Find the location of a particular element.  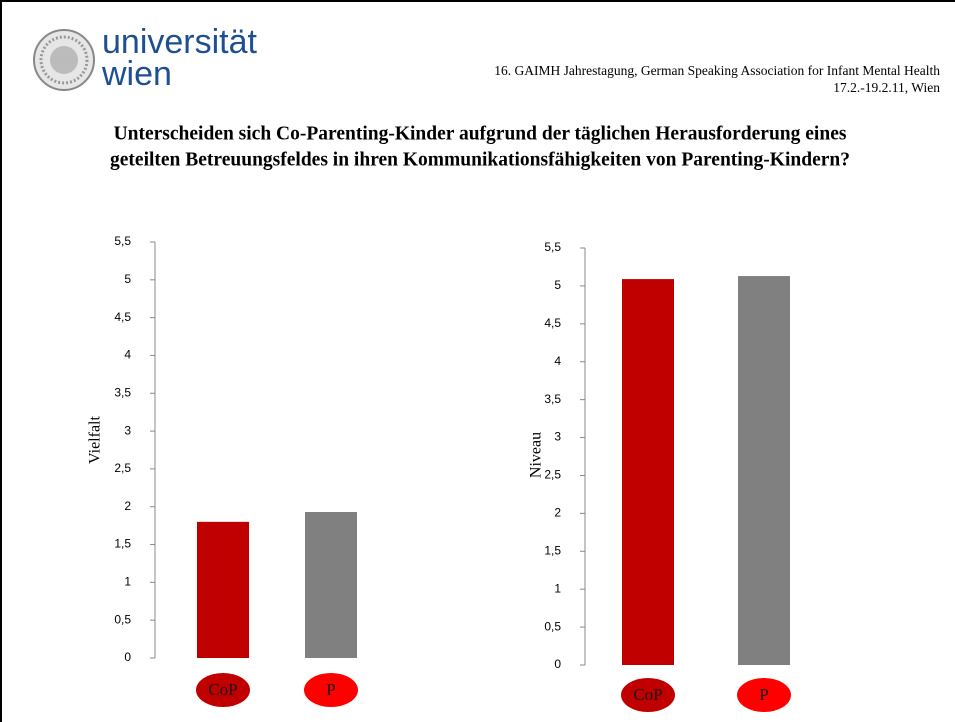

logo-text: wien is located at coordinates (136, 74).